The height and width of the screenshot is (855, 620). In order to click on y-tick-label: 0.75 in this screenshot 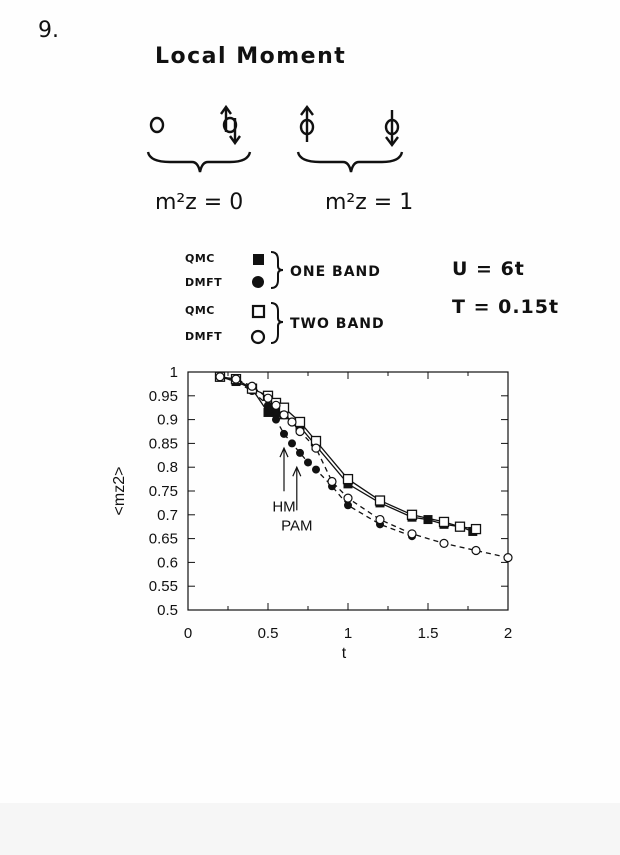, I will do `click(163, 491)`.